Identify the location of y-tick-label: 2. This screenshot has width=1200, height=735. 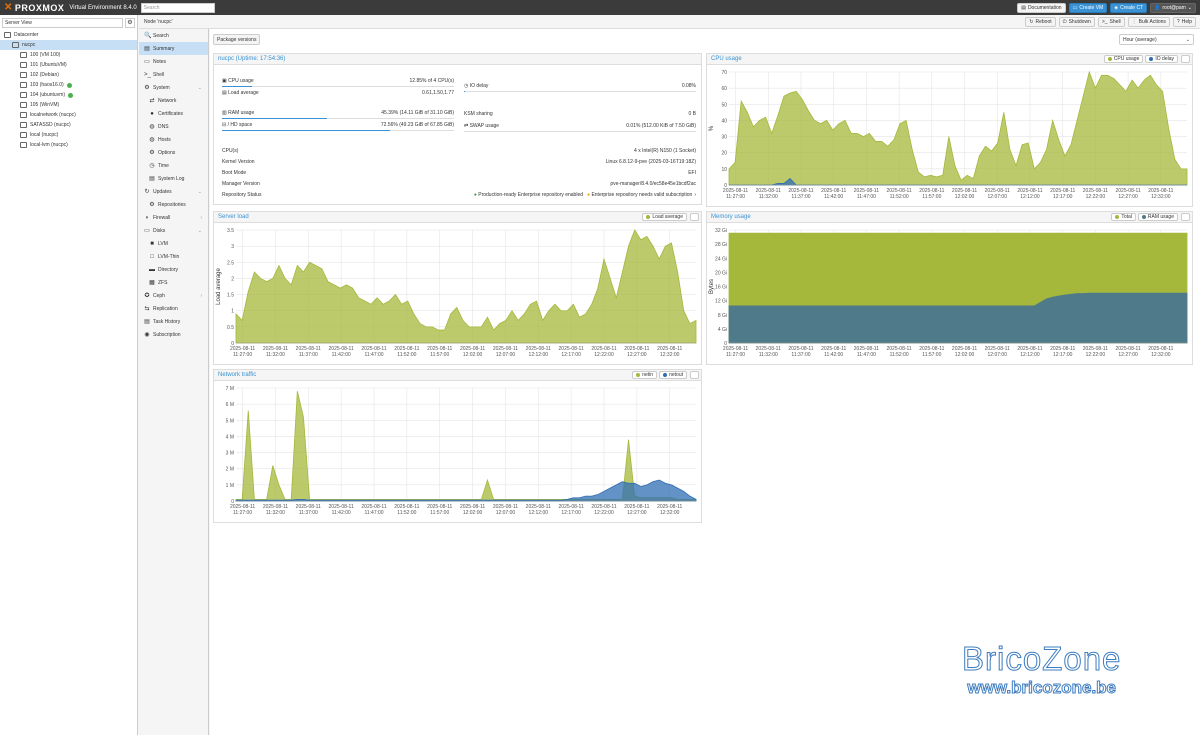
(232, 279).